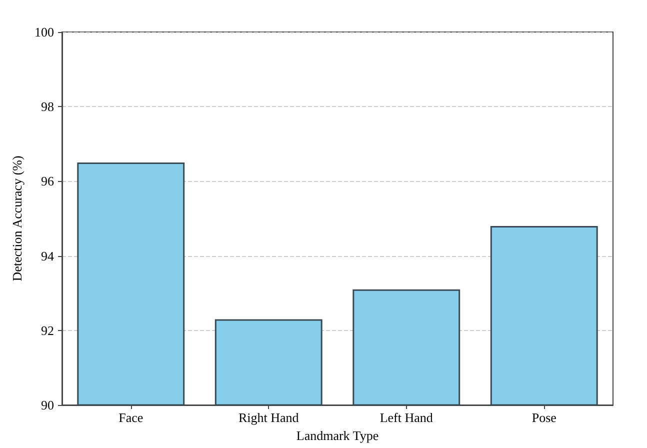  Describe the element at coordinates (47, 405) in the screenshot. I see `y-tick-label: 90` at that location.